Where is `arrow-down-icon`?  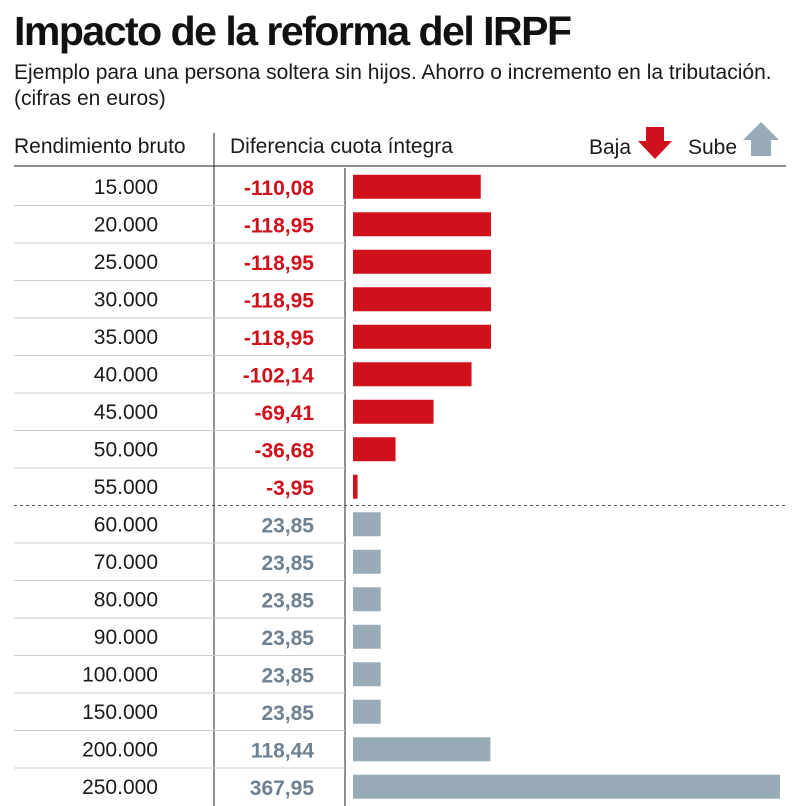 arrow-down-icon is located at coordinates (655, 143).